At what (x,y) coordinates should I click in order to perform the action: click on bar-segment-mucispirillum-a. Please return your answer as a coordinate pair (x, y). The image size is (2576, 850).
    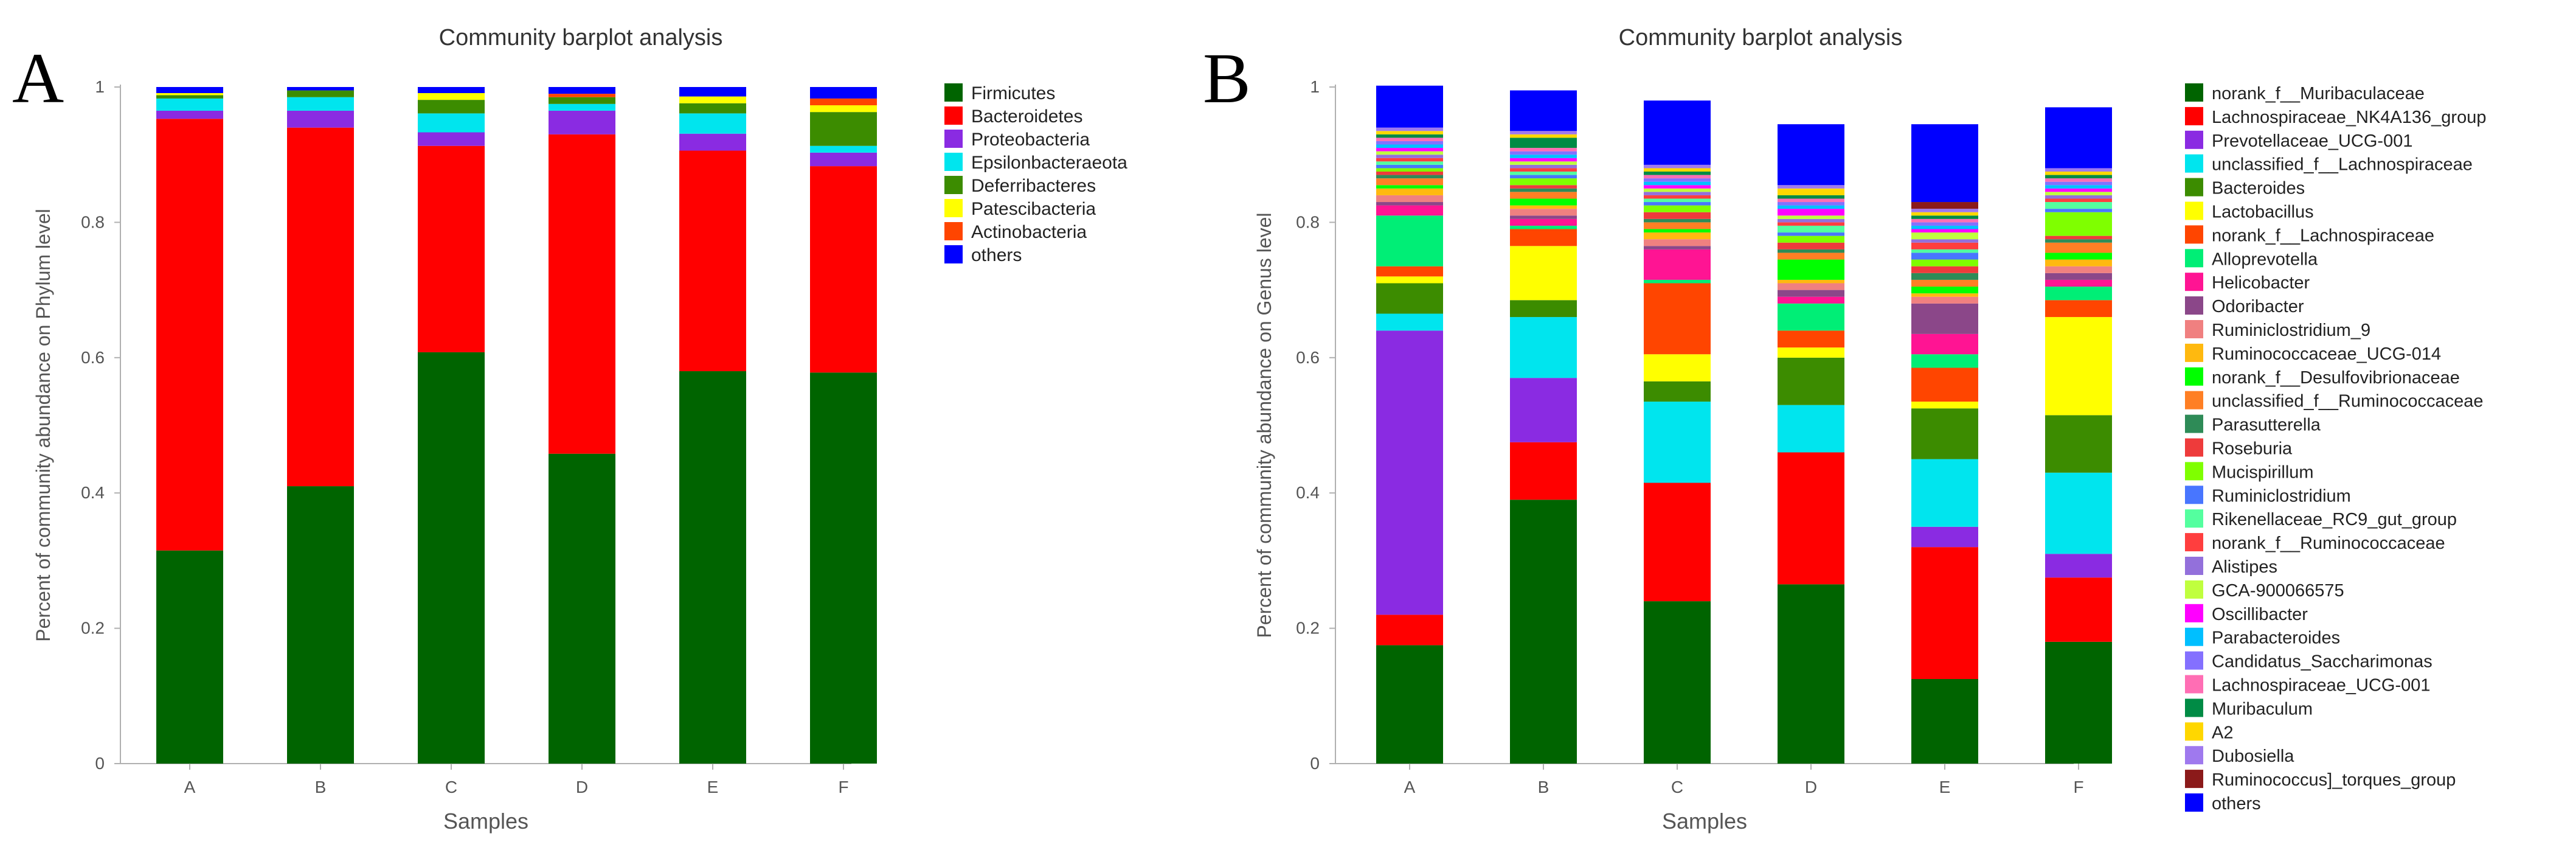
    Looking at the image, I should click on (1409, 170).